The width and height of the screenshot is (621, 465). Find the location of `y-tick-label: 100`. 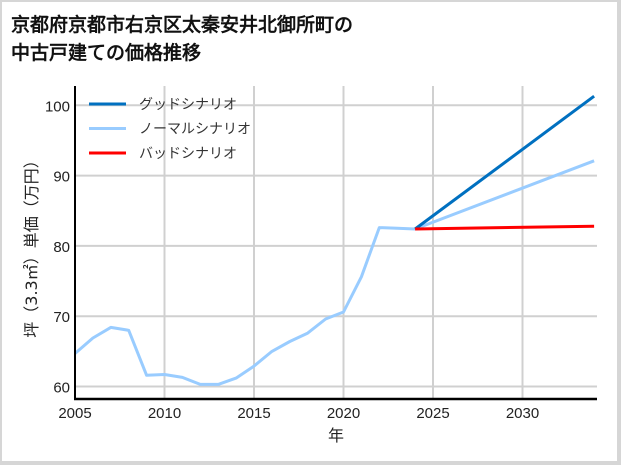

y-tick-label: 100 is located at coordinates (57, 106).